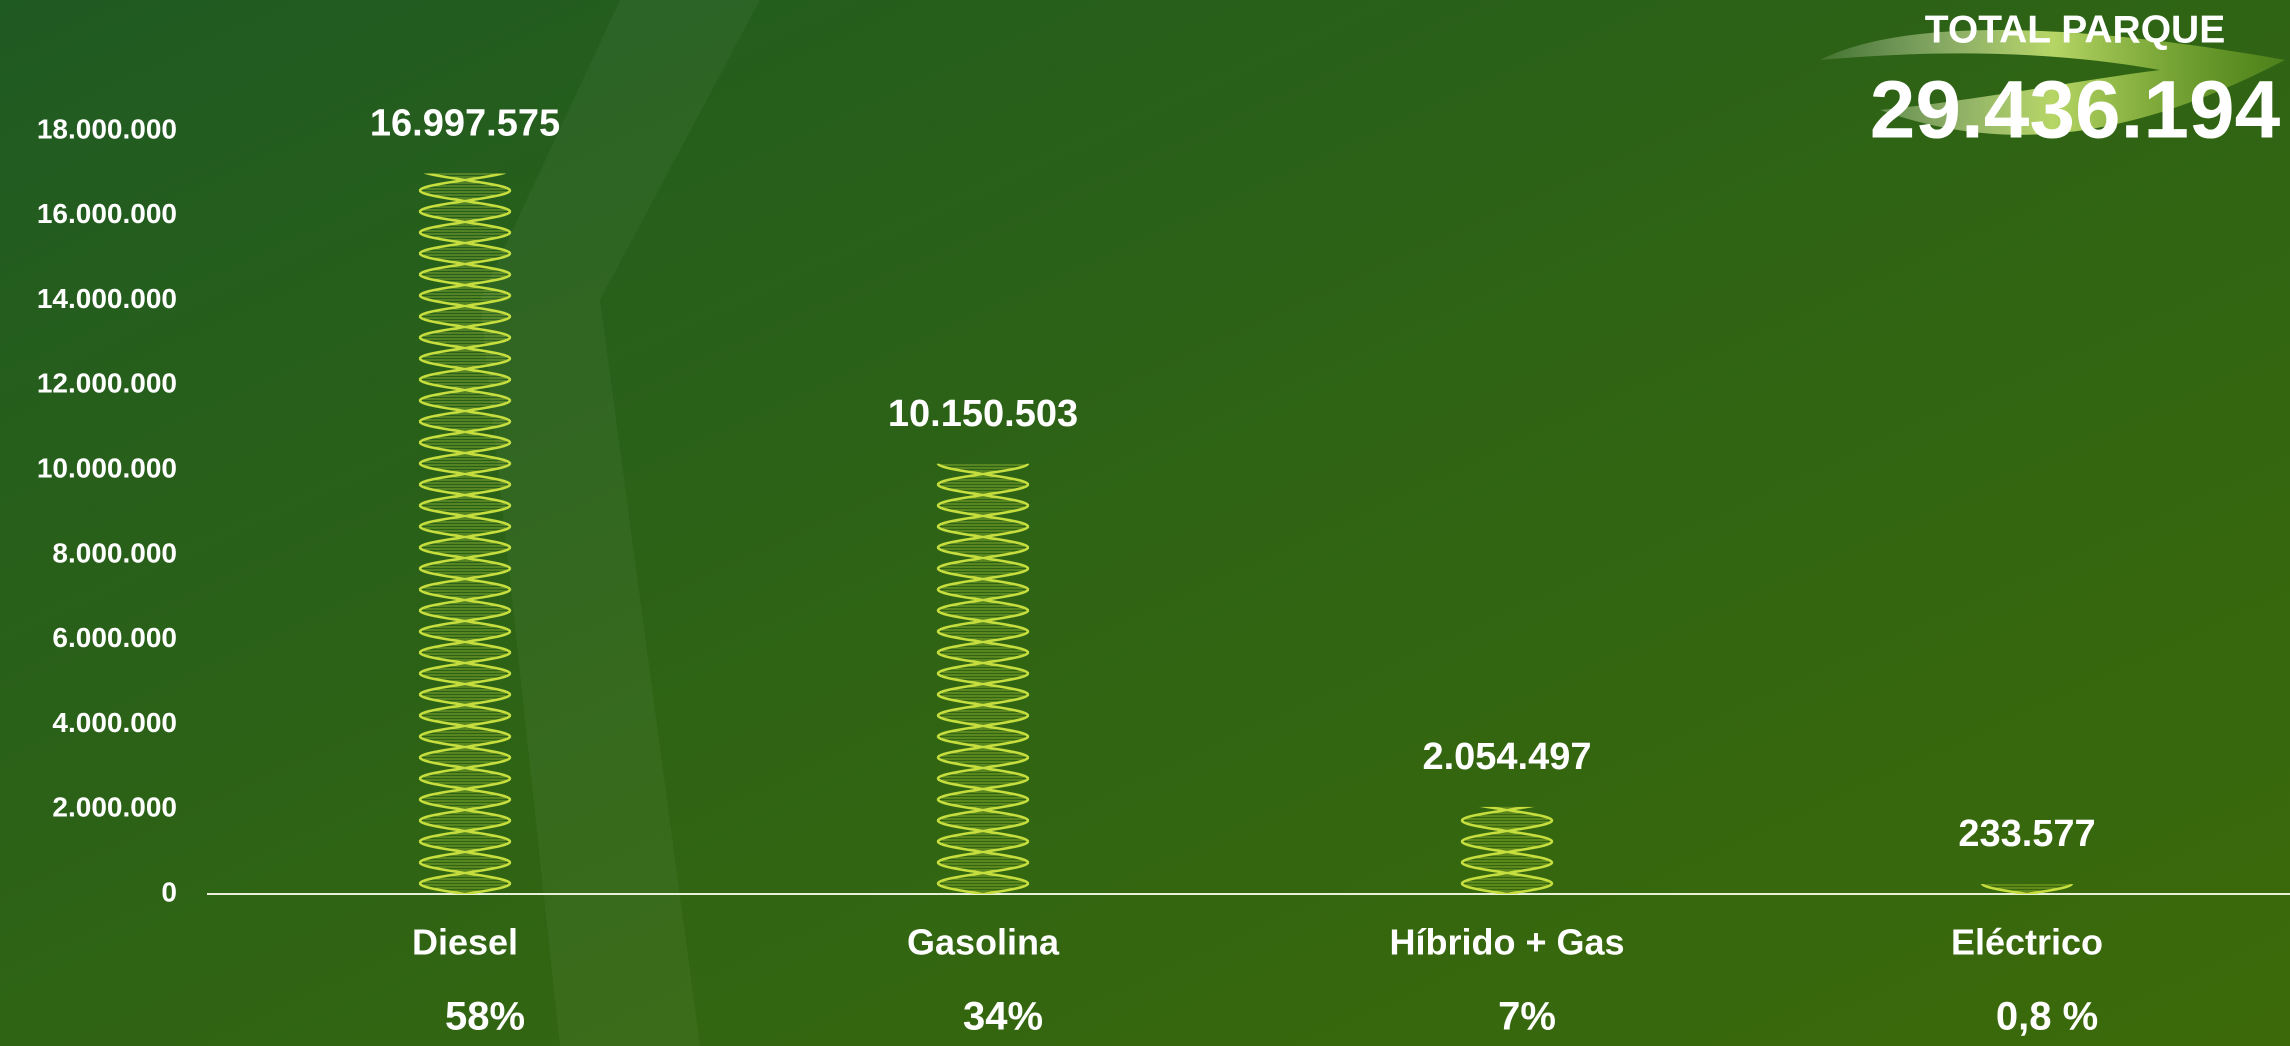 This screenshot has width=2290, height=1046. Describe the element at coordinates (2027, 942) in the screenshot. I see `x-tick-label: Eléctrico` at that location.